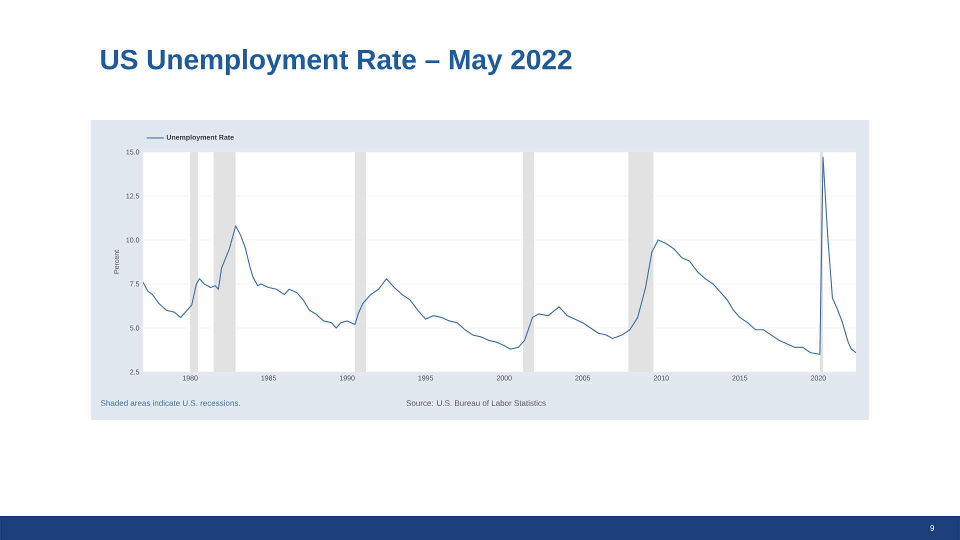 This screenshot has height=540, width=960. Describe the element at coordinates (170, 403) in the screenshot. I see `text: Shaded areas indicate U.S. recessions.` at that location.